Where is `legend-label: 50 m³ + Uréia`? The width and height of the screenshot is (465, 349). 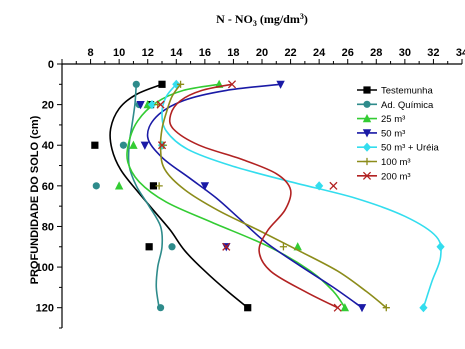 legend-label: 50 m³ + Uréia is located at coordinates (410, 148).